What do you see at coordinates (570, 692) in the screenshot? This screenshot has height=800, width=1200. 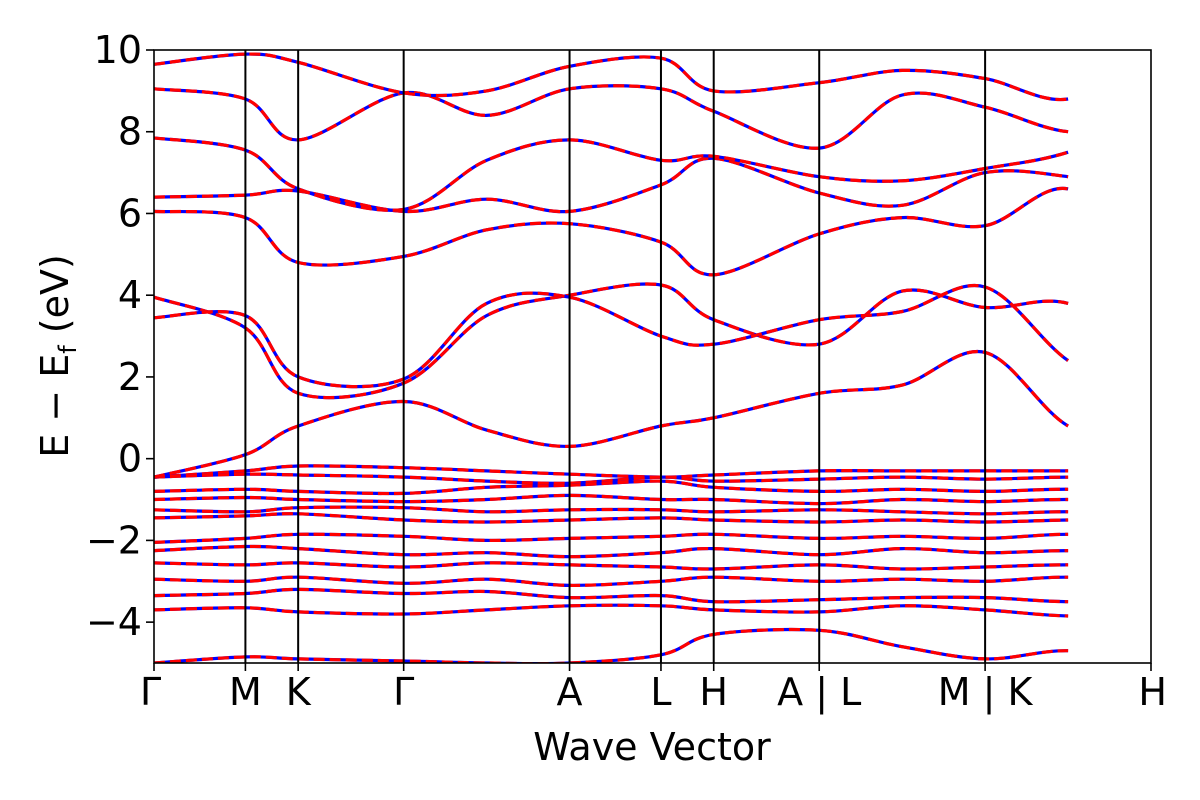 I see `x-tick-label: A` at bounding box center [570, 692].